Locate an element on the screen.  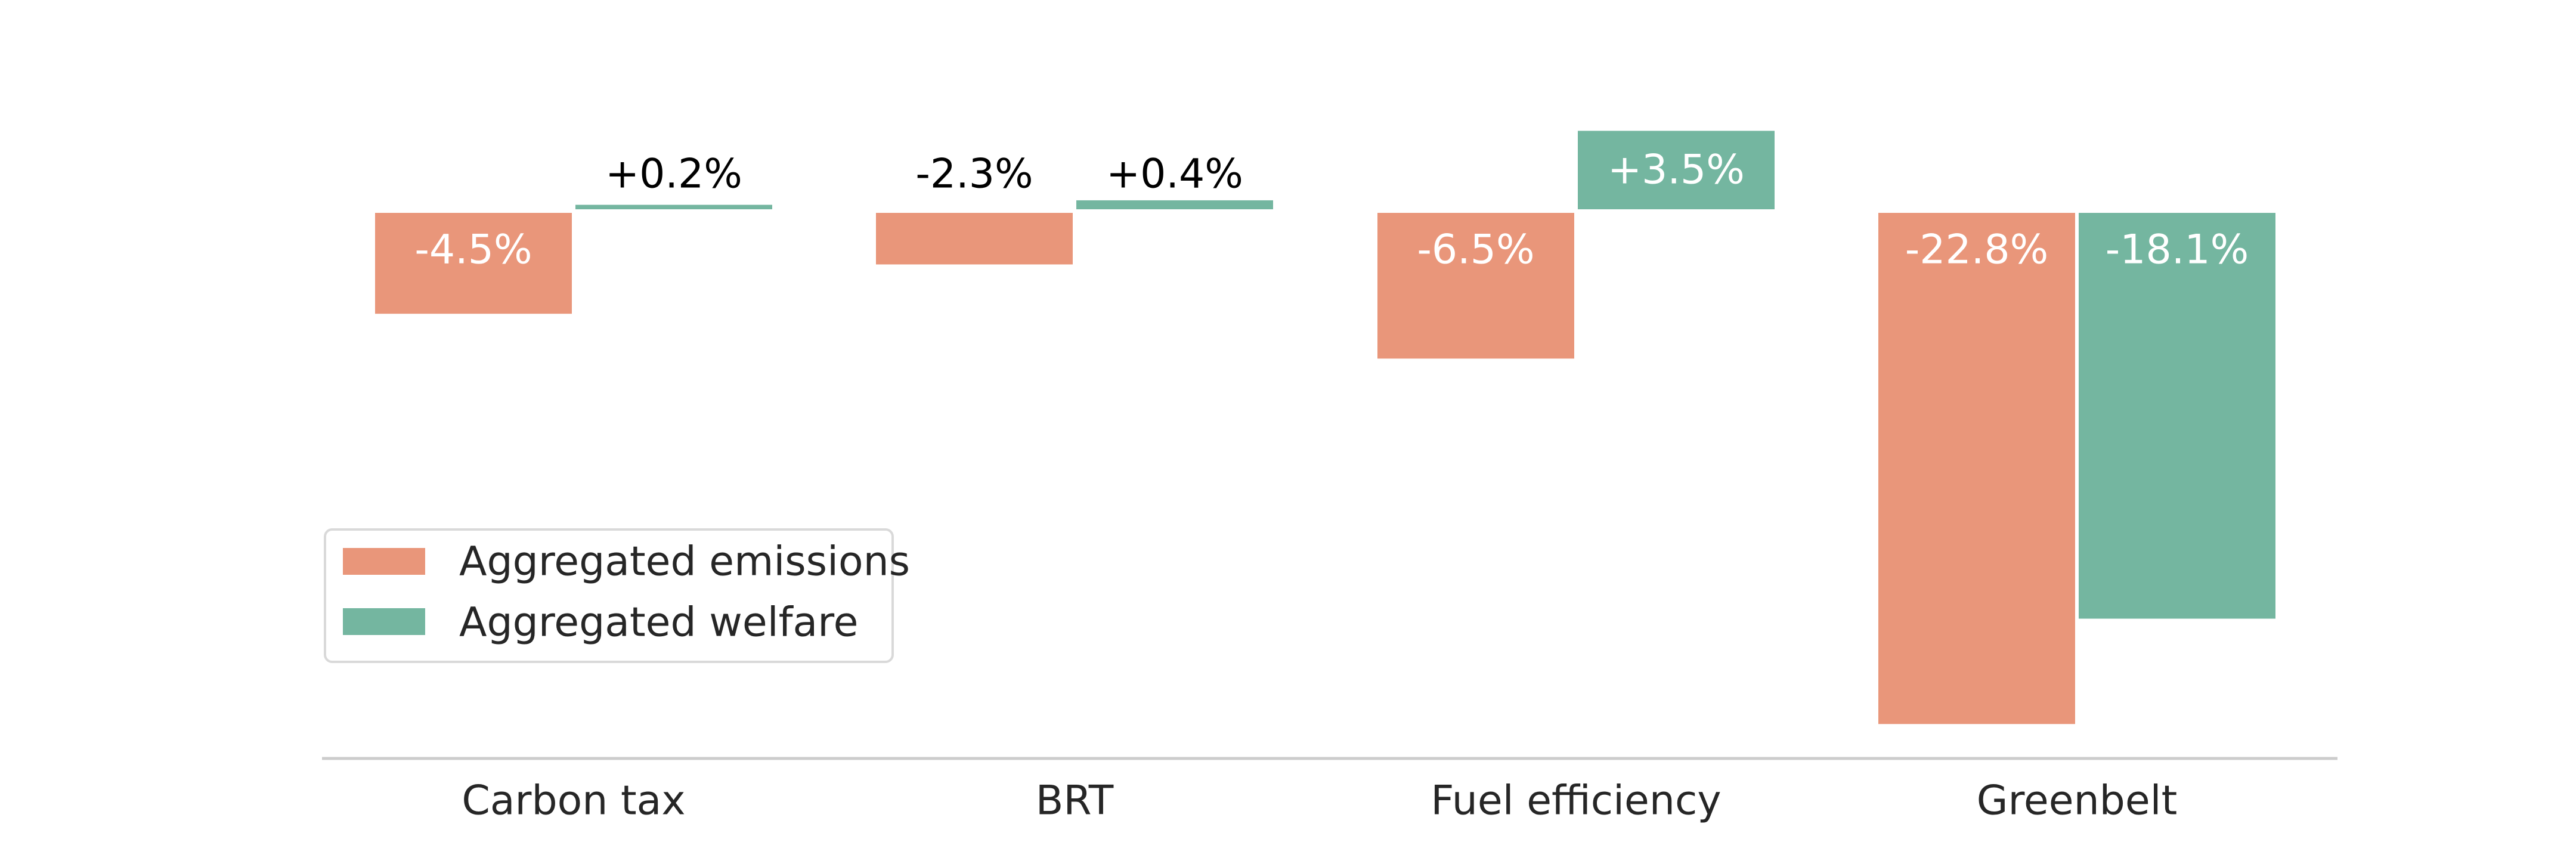
data-label-carbon-tax-welfare: +0.2% is located at coordinates (674, 174).